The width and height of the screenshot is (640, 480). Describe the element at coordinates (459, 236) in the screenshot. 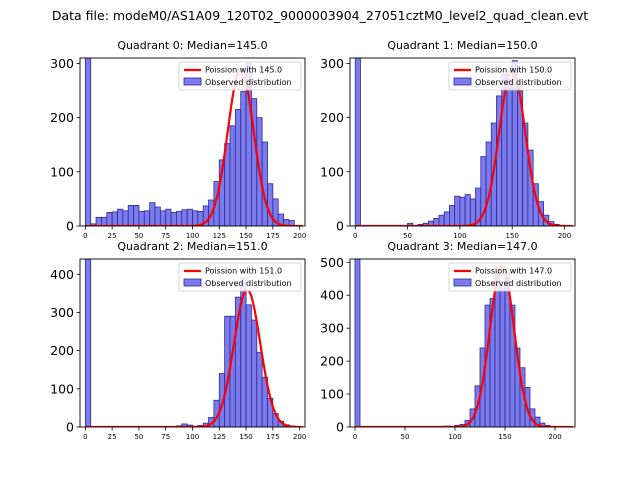

I see `x-tick-label: 100` at that location.